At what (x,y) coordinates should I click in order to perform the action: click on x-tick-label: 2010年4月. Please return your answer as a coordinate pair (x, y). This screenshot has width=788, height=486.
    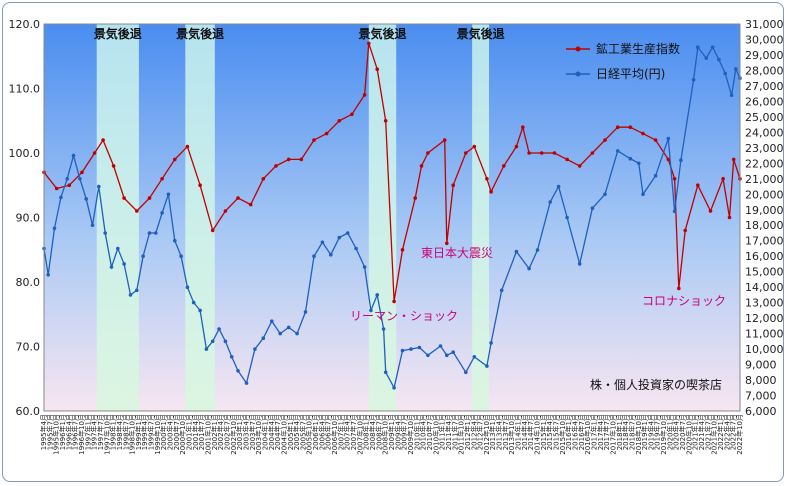
    Looking at the image, I should click on (423, 432).